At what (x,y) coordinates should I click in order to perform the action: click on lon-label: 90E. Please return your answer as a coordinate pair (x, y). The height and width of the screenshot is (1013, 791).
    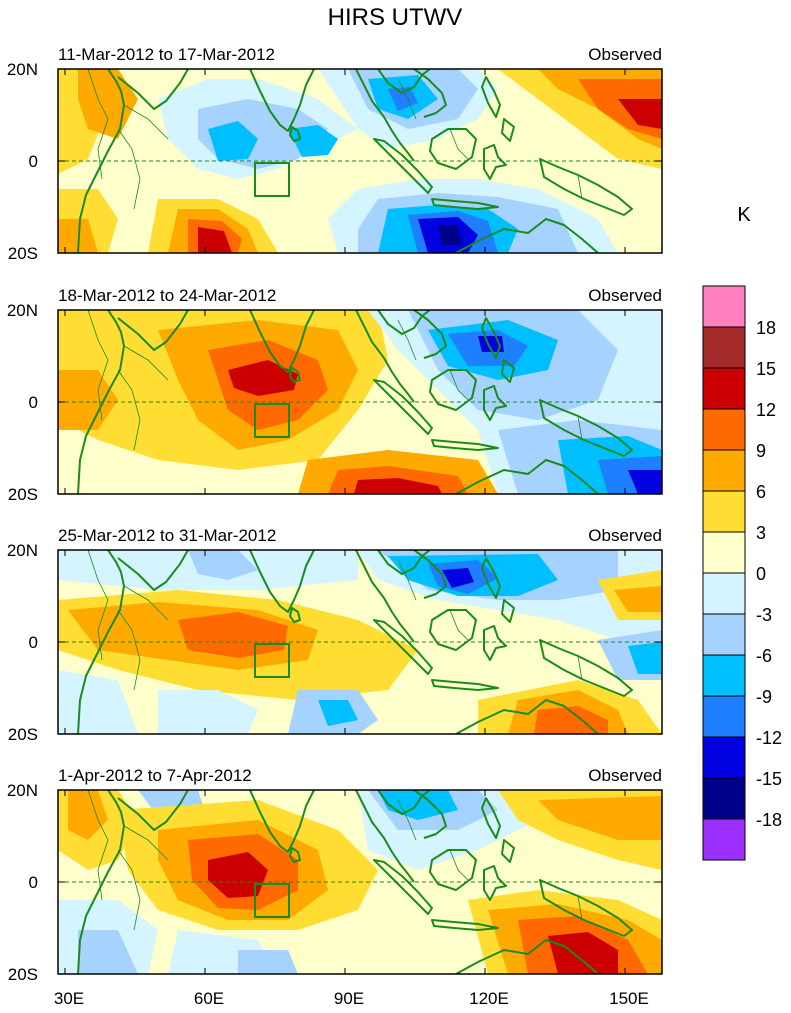
    Looking at the image, I should click on (349, 998).